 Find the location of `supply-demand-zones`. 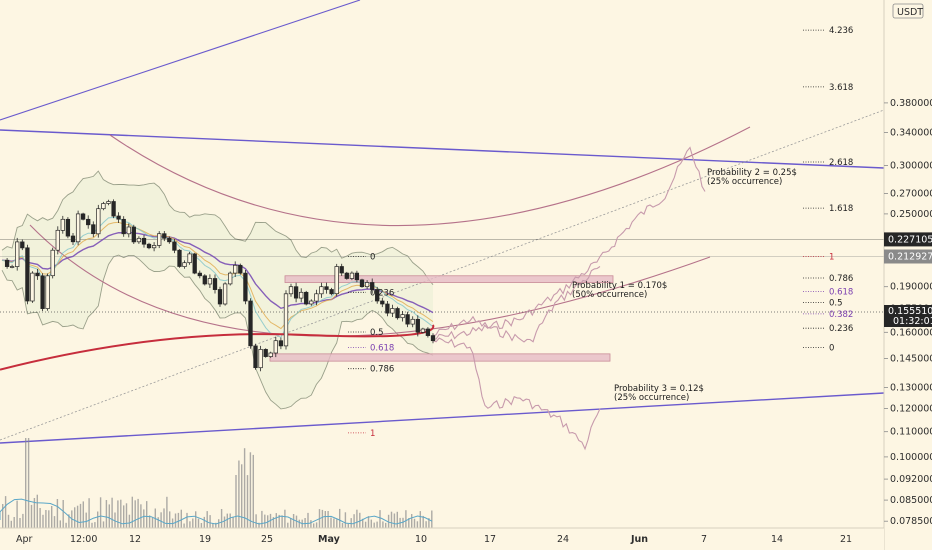

supply-demand-zones is located at coordinates (441, 318).